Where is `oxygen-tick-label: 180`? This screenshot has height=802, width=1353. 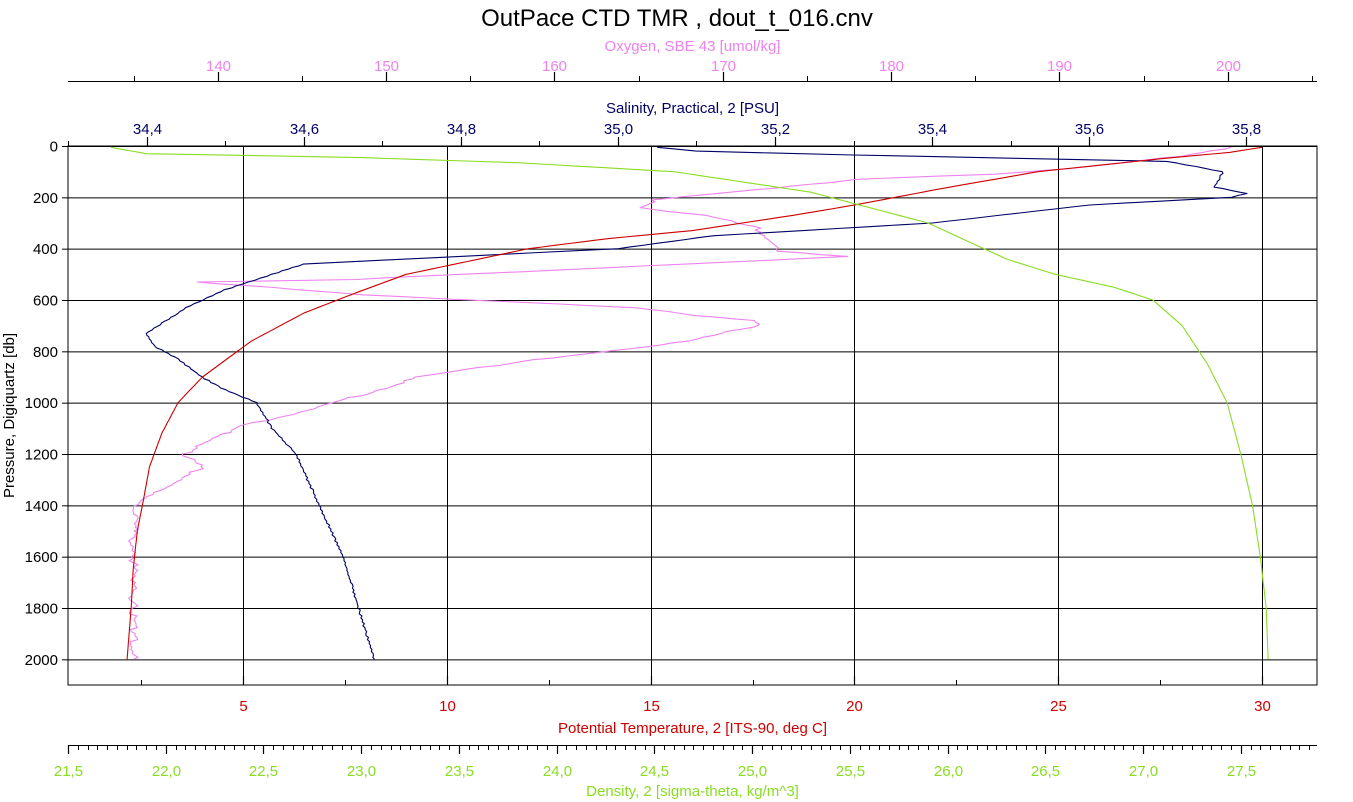 oxygen-tick-label: 180 is located at coordinates (891, 66).